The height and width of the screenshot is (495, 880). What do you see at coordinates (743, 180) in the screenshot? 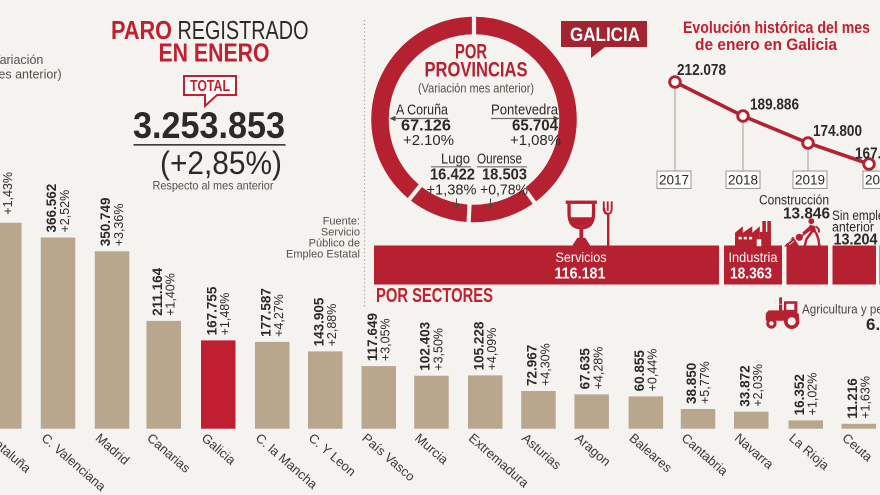
I see `svg-text: 2018` at bounding box center [743, 180].